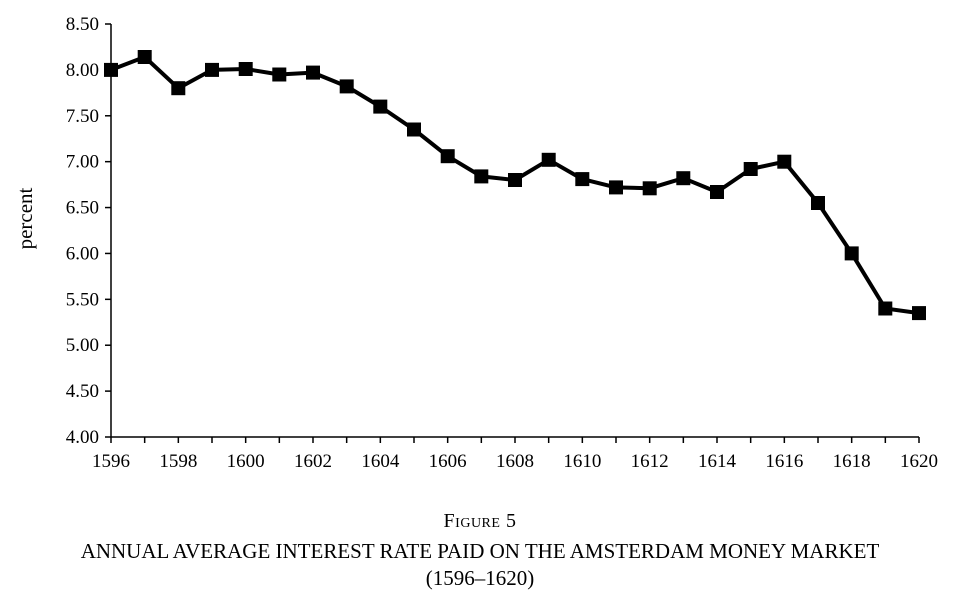 Image resolution: width=960 pixels, height=601 pixels. I want to click on y-tick-label: 8.00, so click(82, 70).